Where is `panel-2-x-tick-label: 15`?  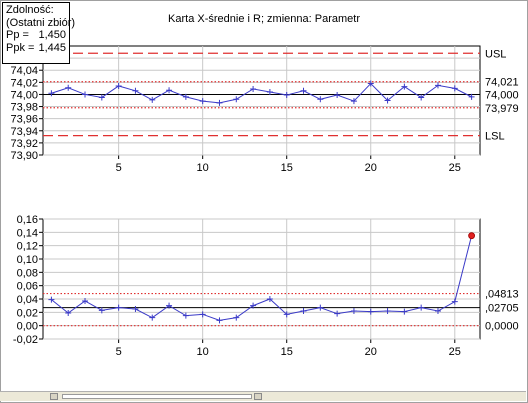 panel-2-x-tick-label: 15 is located at coordinates (287, 352).